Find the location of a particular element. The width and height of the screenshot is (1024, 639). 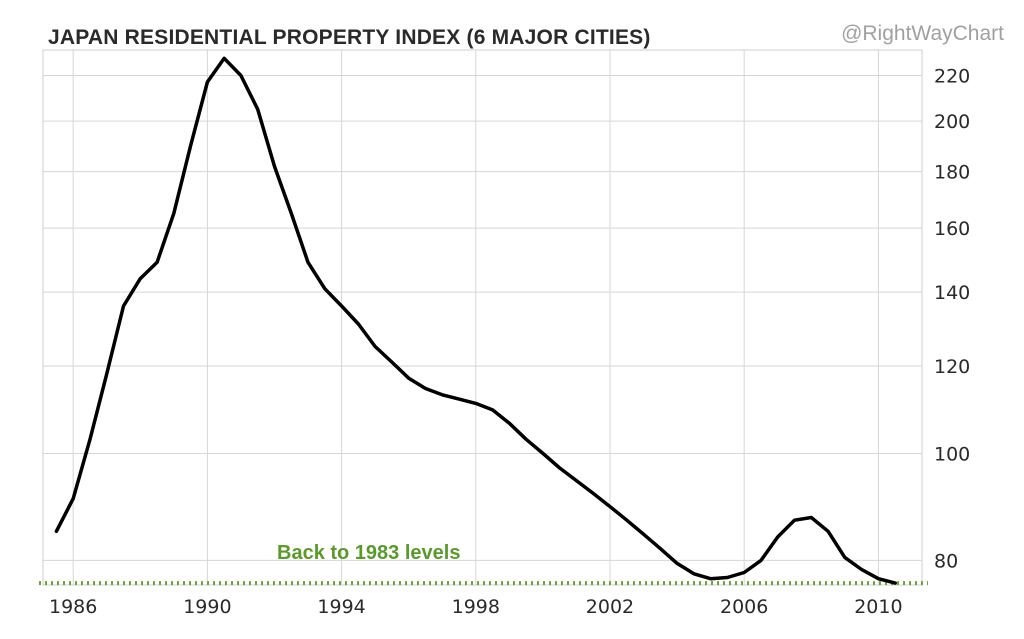

y-tick-label: 140 is located at coordinates (952, 293).